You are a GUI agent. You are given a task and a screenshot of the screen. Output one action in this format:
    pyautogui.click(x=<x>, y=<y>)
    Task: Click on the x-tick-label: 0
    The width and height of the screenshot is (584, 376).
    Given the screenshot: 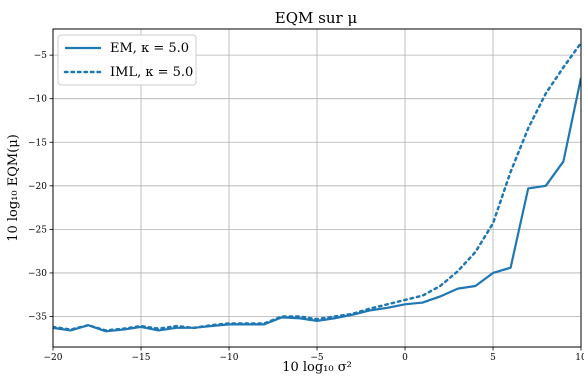 What is the action you would take?
    pyautogui.click(x=405, y=358)
    